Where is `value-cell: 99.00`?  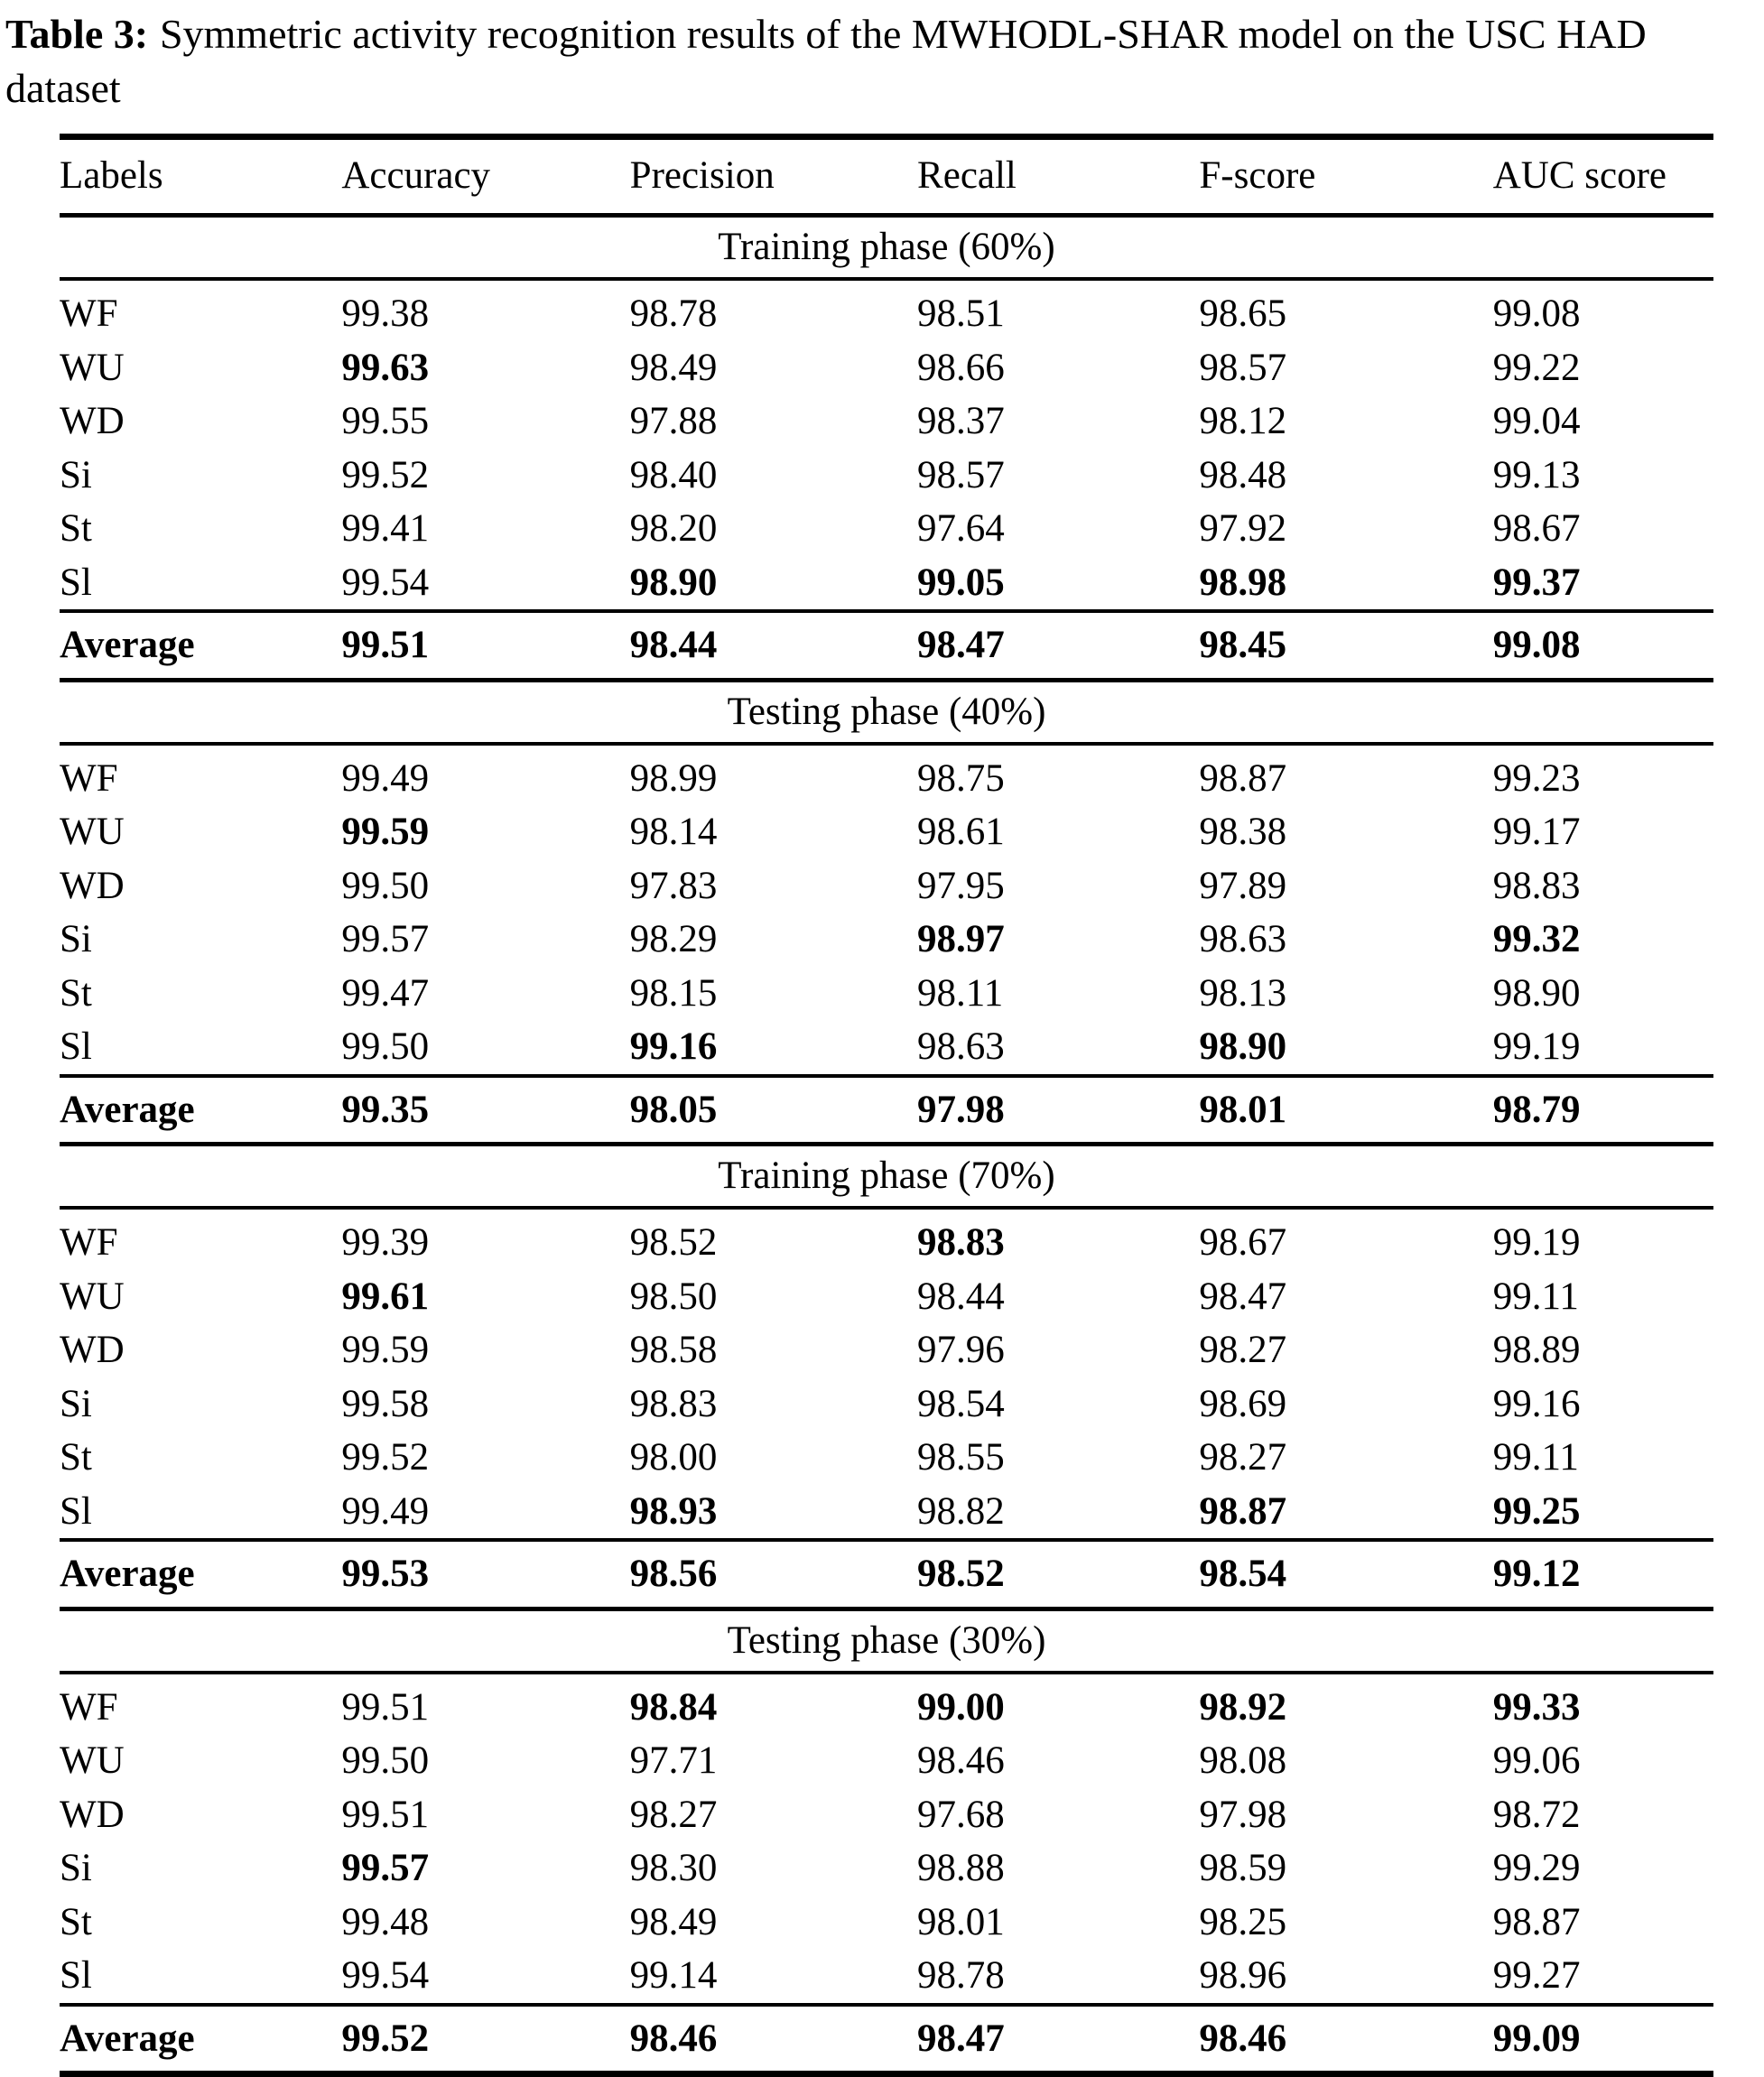
value-cell: 99.00 is located at coordinates (961, 1707).